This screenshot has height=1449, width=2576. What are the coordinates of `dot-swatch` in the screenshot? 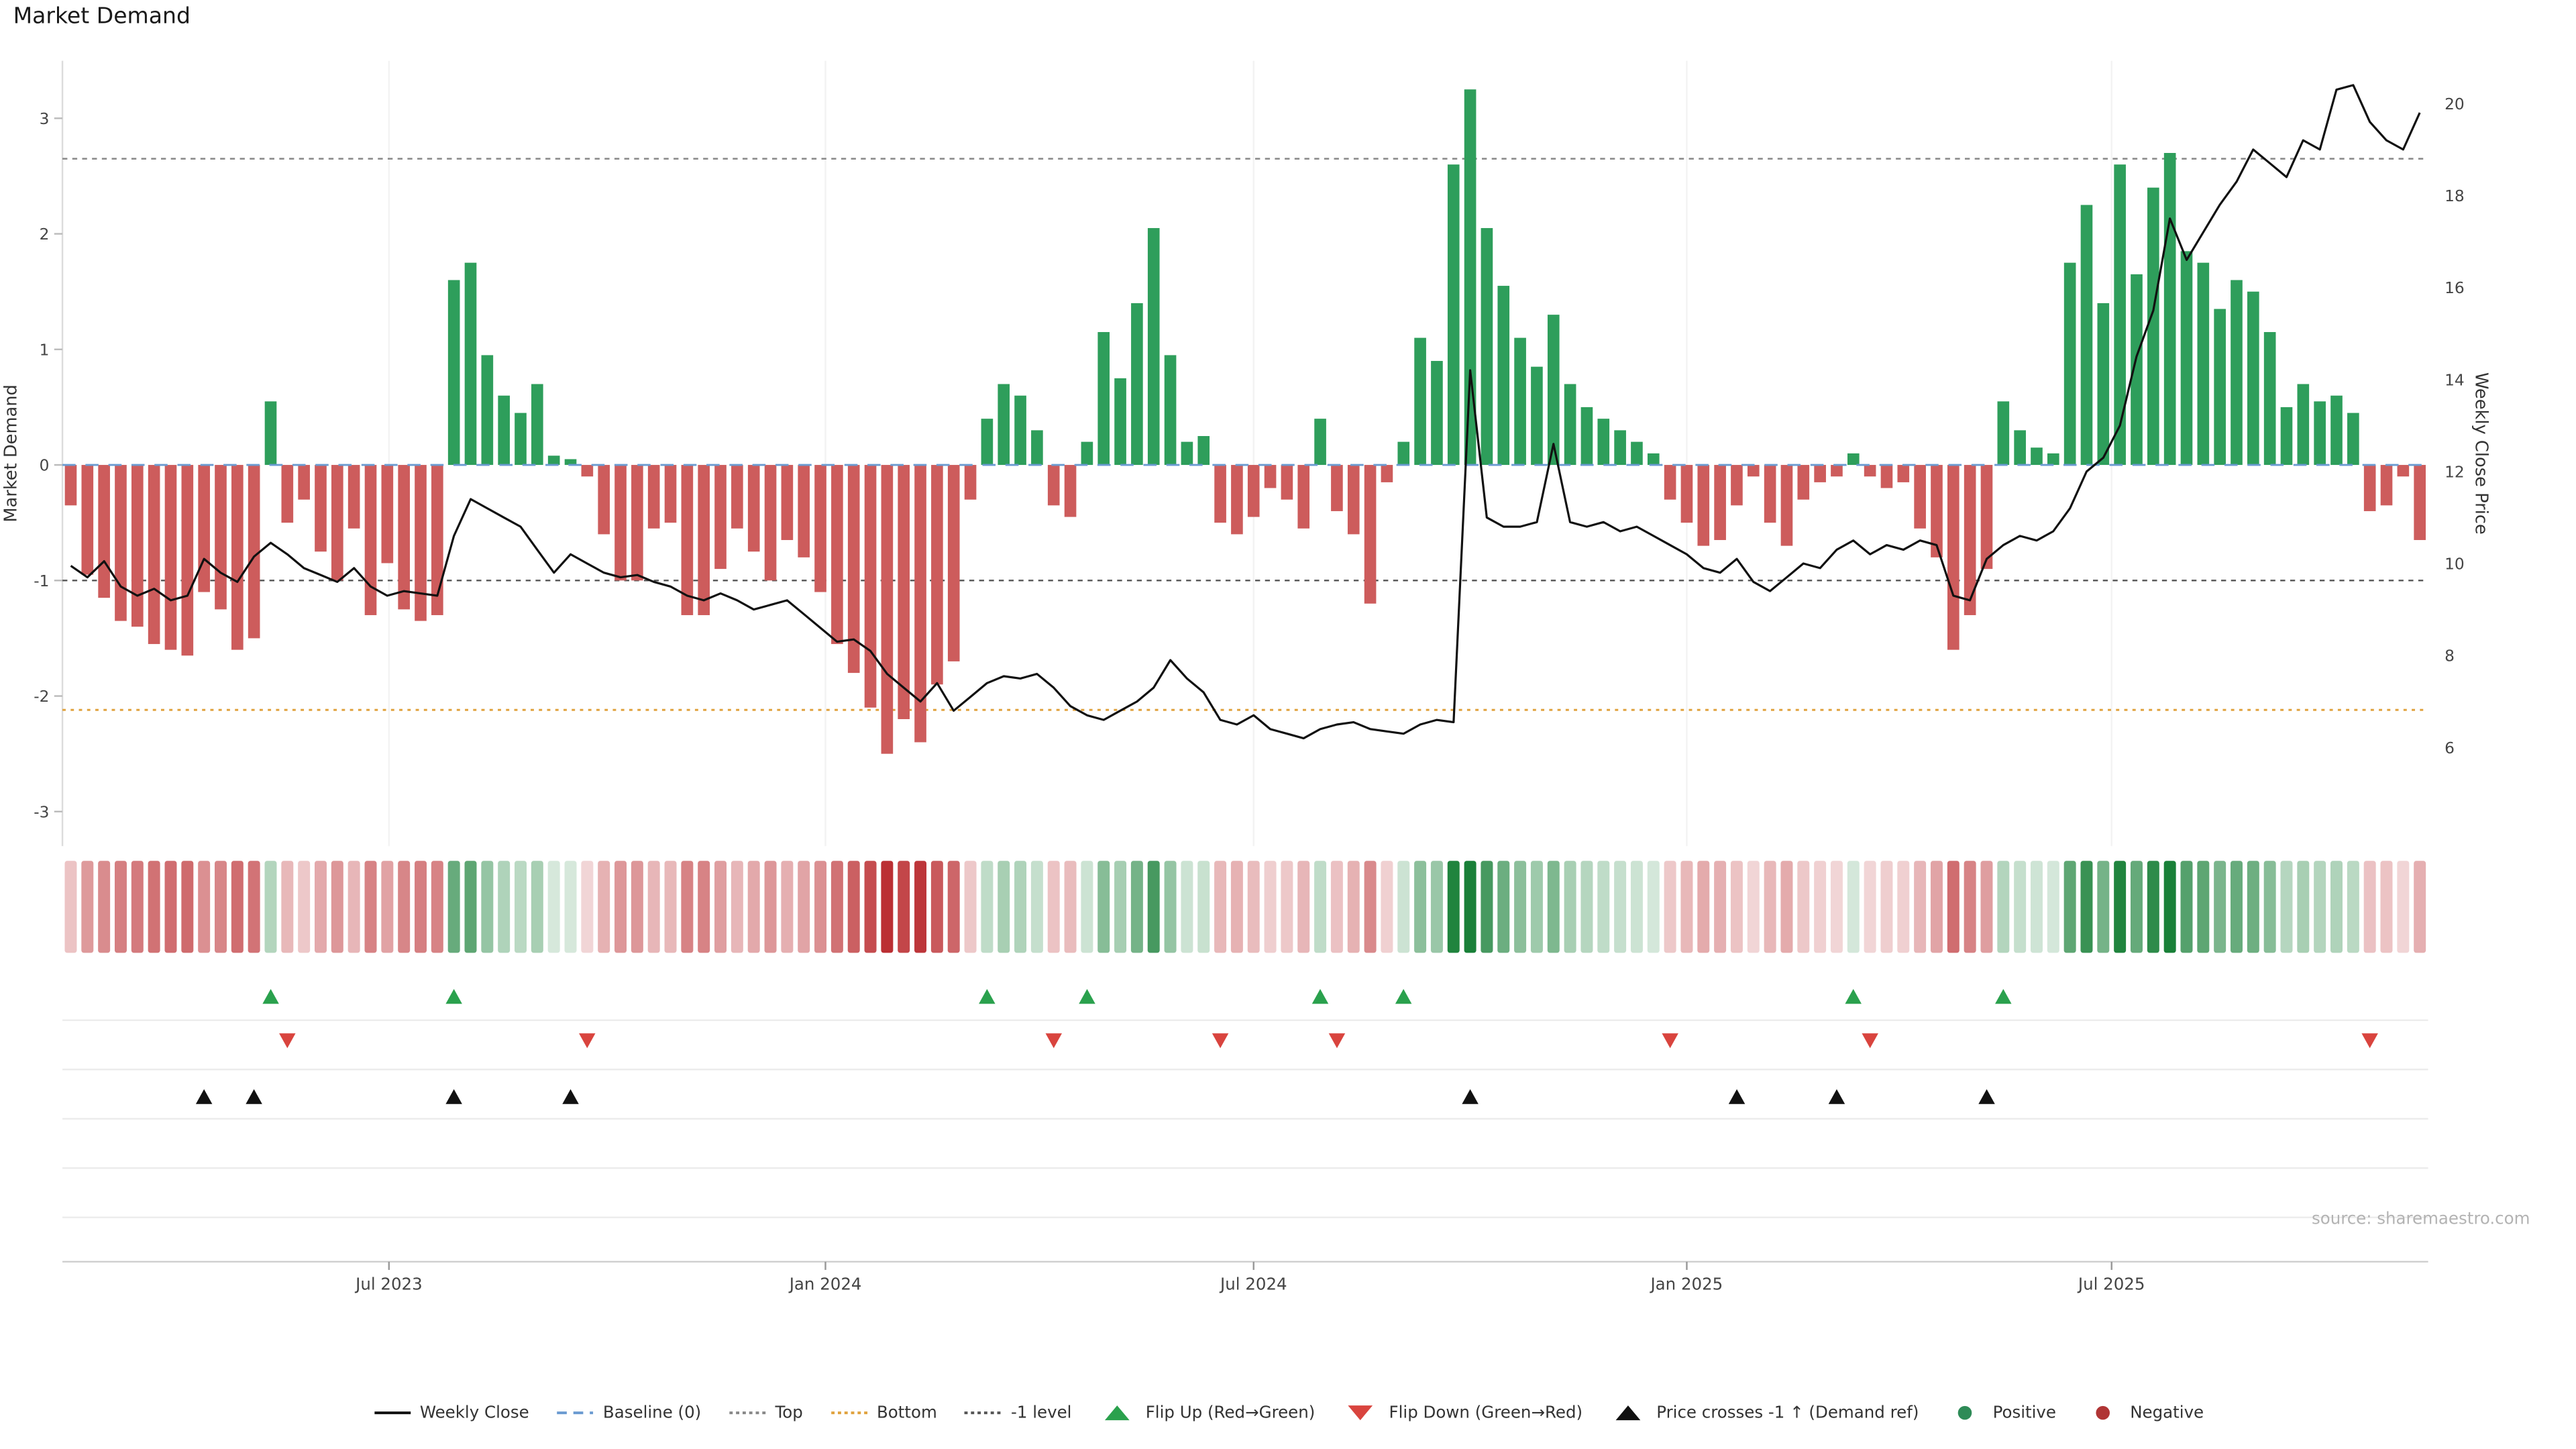 It's located at (1964, 1412).